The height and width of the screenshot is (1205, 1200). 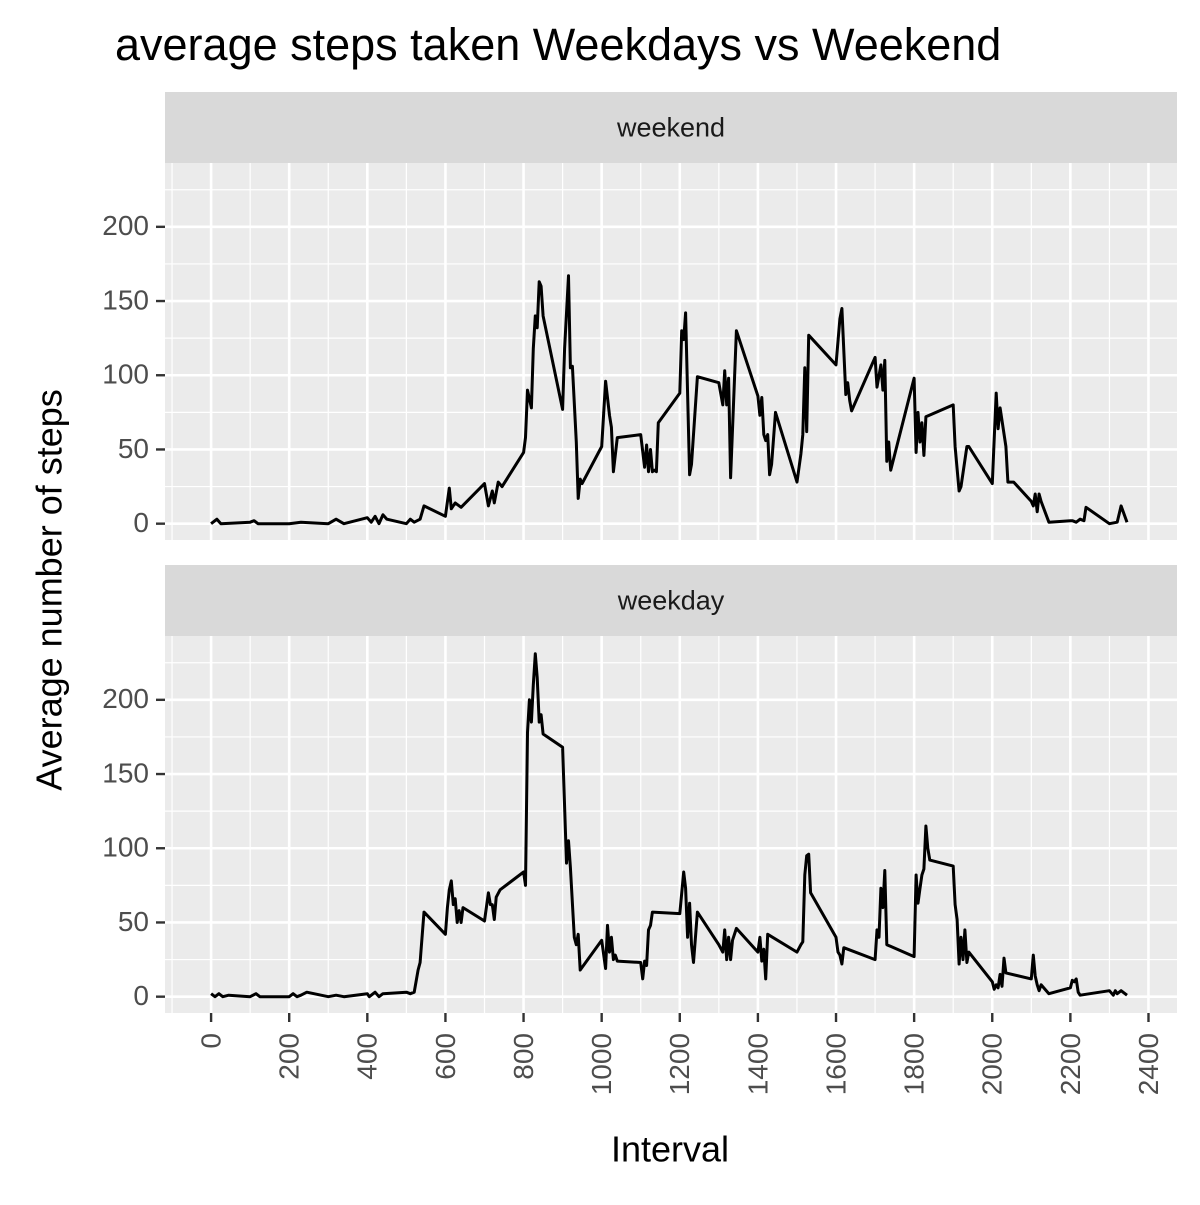 What do you see at coordinates (523, 1056) in the screenshot?
I see `x-tick-label: 800` at bounding box center [523, 1056].